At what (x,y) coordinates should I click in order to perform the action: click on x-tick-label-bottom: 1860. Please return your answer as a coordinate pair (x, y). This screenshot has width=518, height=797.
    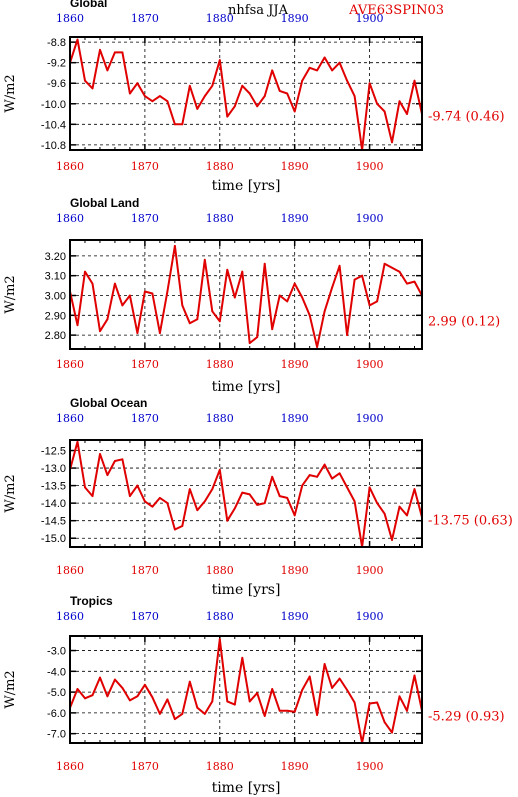
    Looking at the image, I should click on (70, 570).